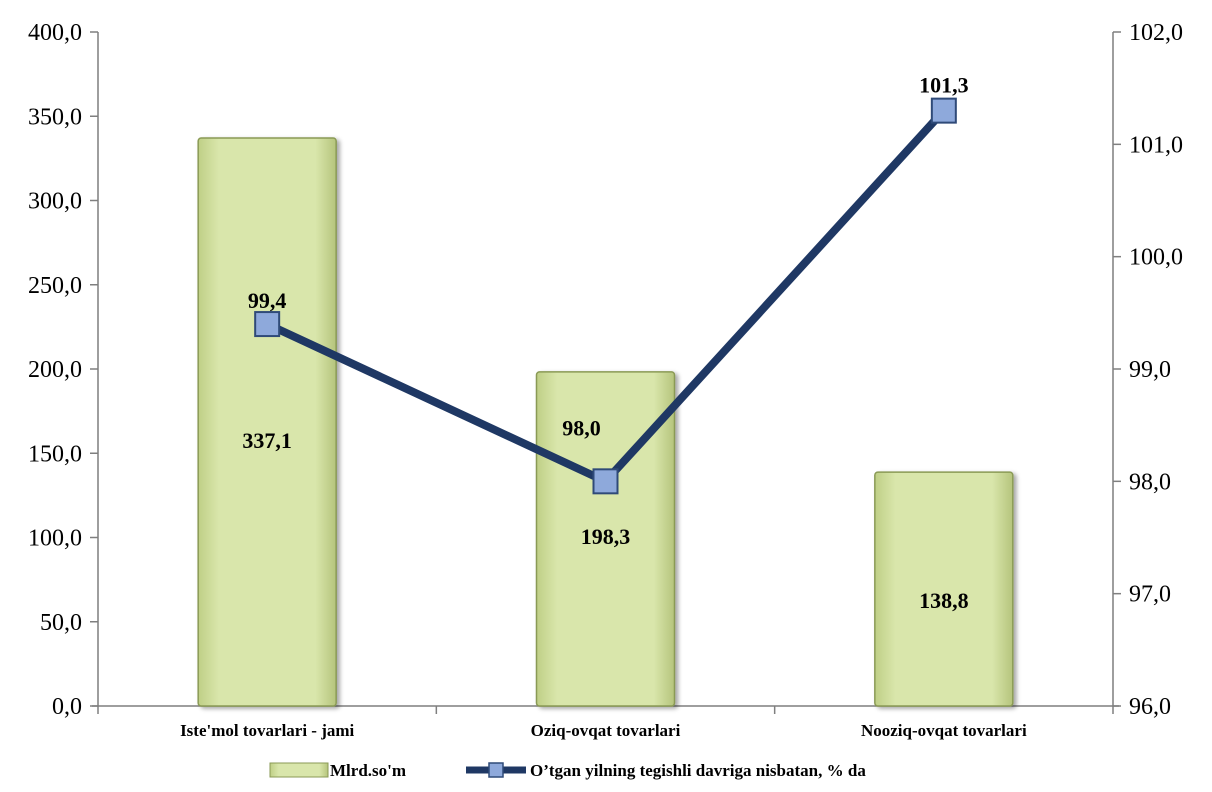 The image size is (1212, 792). What do you see at coordinates (606, 536) in the screenshot?
I see `bar-data-label: 198,3` at bounding box center [606, 536].